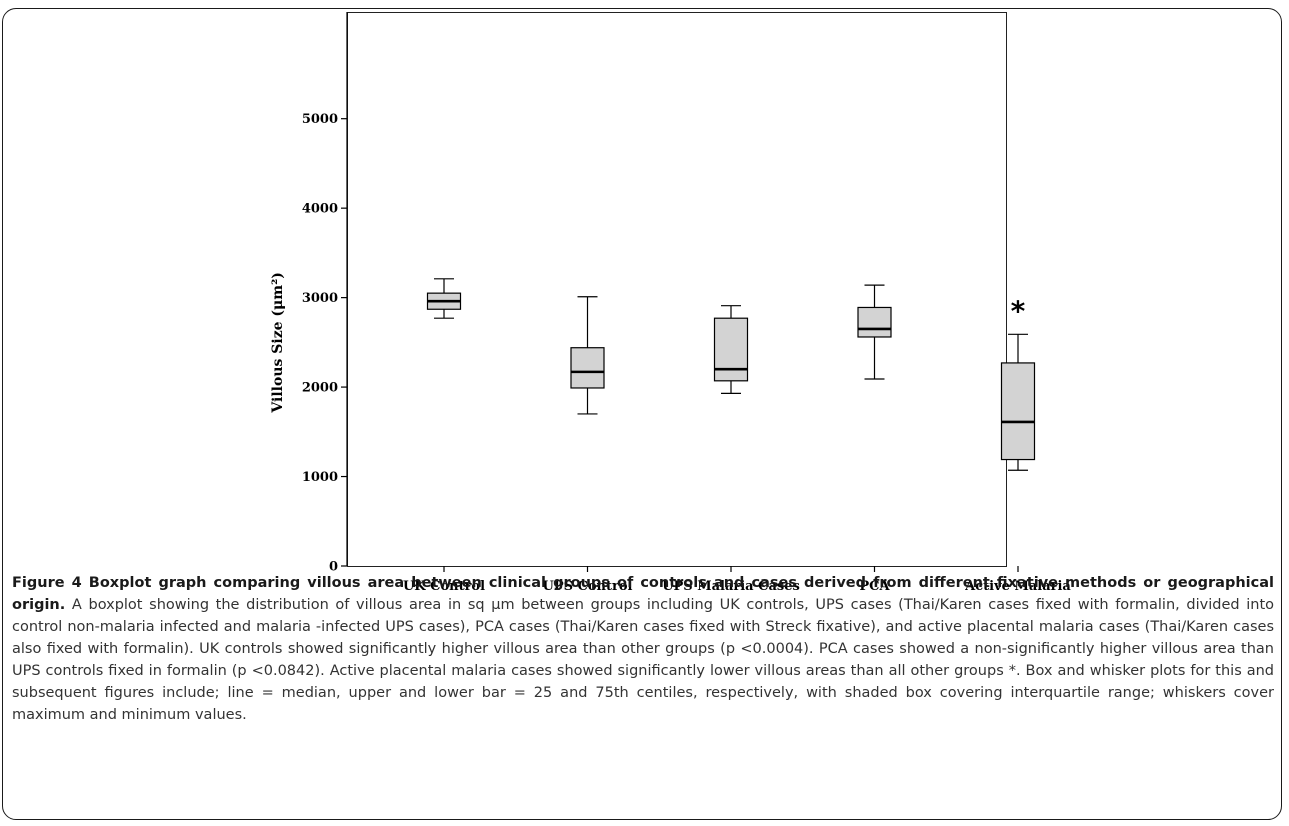  What do you see at coordinates (320, 298) in the screenshot?
I see `y-tick-label: 3000` at bounding box center [320, 298].